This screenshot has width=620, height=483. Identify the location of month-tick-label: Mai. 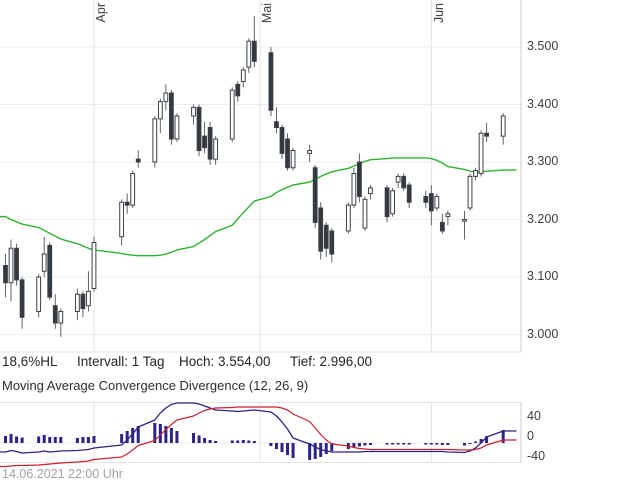
(267, 13).